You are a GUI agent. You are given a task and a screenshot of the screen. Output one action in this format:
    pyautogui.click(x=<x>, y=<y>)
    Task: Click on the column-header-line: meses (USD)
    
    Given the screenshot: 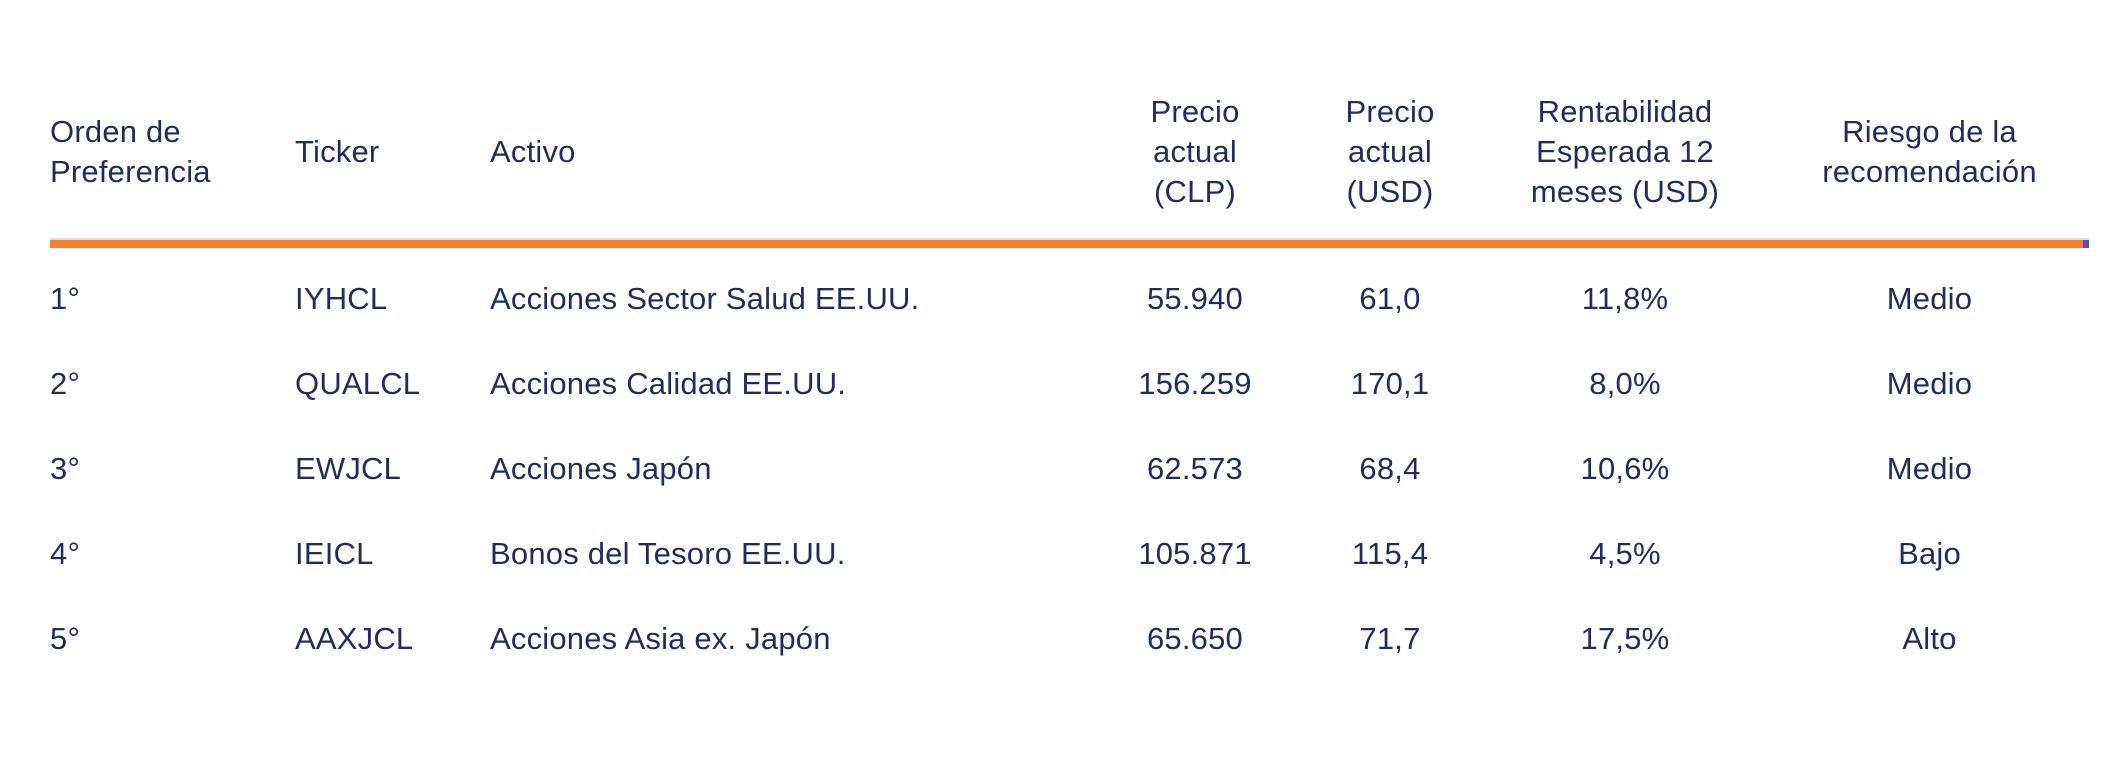 What is the action you would take?
    pyautogui.click(x=1625, y=191)
    